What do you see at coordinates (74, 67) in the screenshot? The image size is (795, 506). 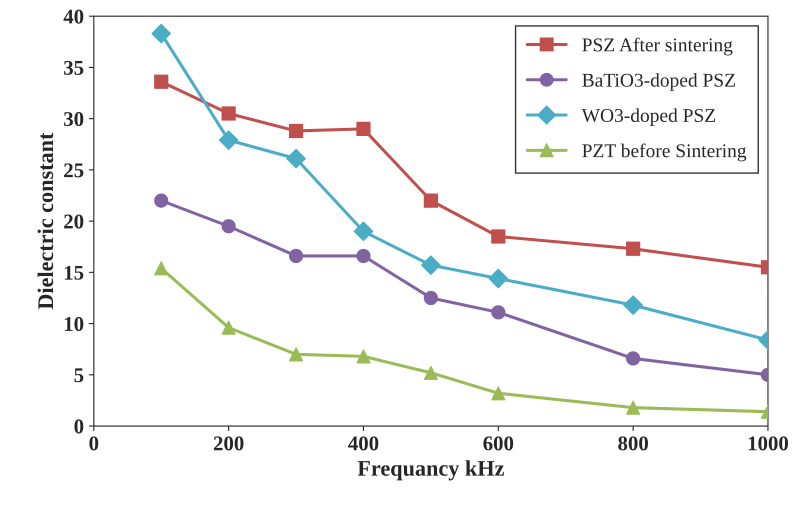 I see `y-tick-label: 35` at bounding box center [74, 67].